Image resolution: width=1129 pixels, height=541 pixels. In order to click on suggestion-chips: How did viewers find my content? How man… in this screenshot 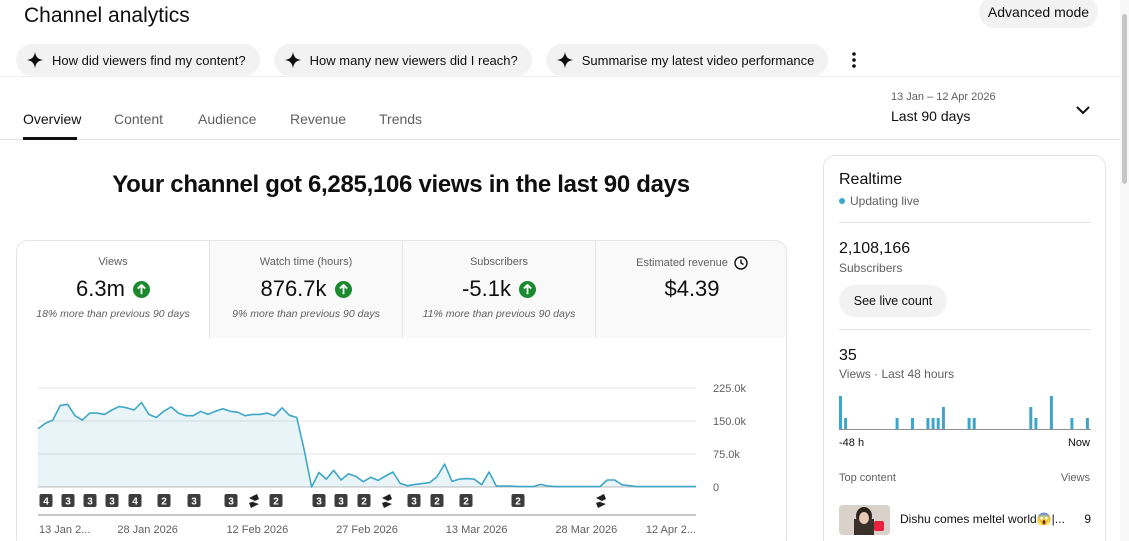, I will do `click(440, 60)`.